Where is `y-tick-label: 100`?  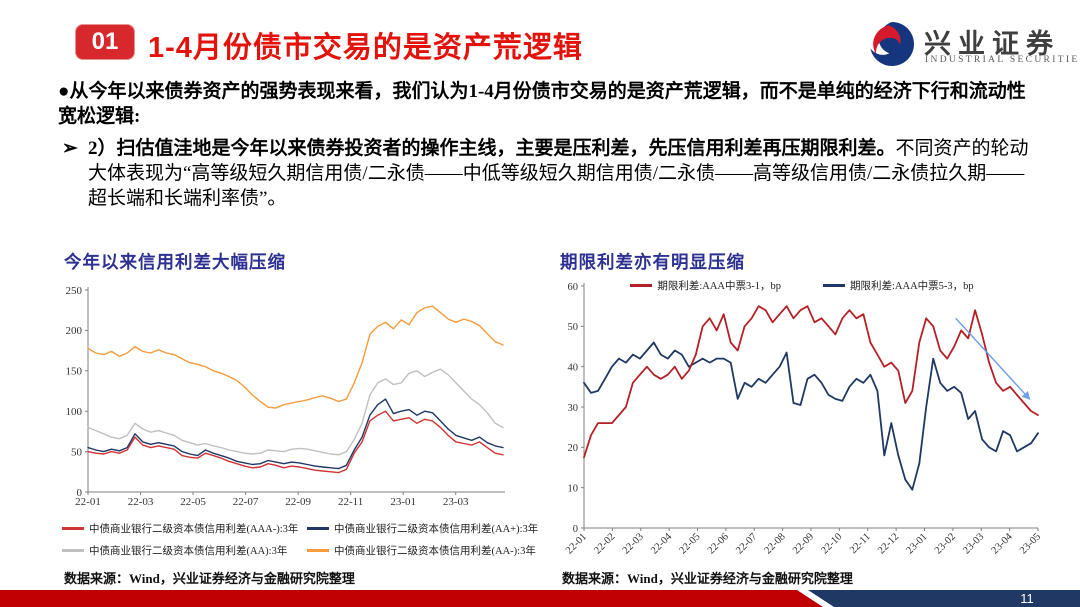
y-tick-label: 100 is located at coordinates (74, 412).